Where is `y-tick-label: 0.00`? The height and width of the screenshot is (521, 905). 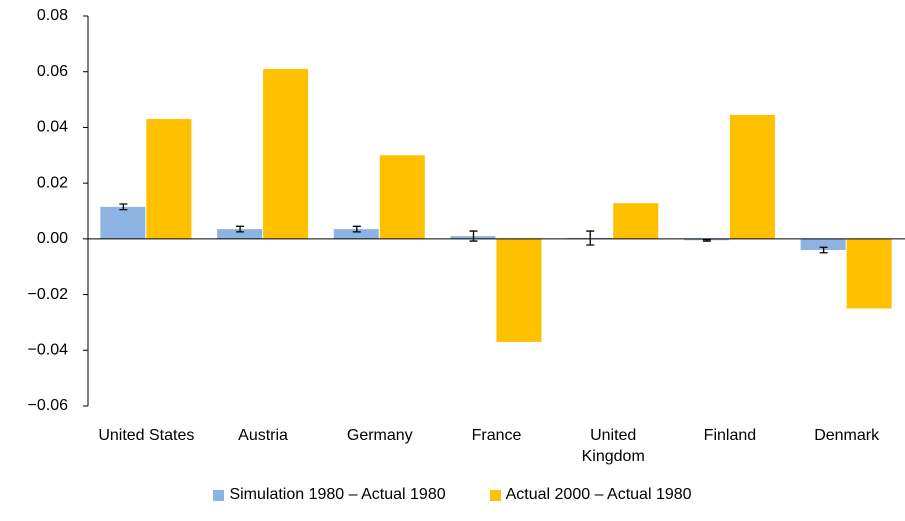
y-tick-label: 0.00 is located at coordinates (52, 238).